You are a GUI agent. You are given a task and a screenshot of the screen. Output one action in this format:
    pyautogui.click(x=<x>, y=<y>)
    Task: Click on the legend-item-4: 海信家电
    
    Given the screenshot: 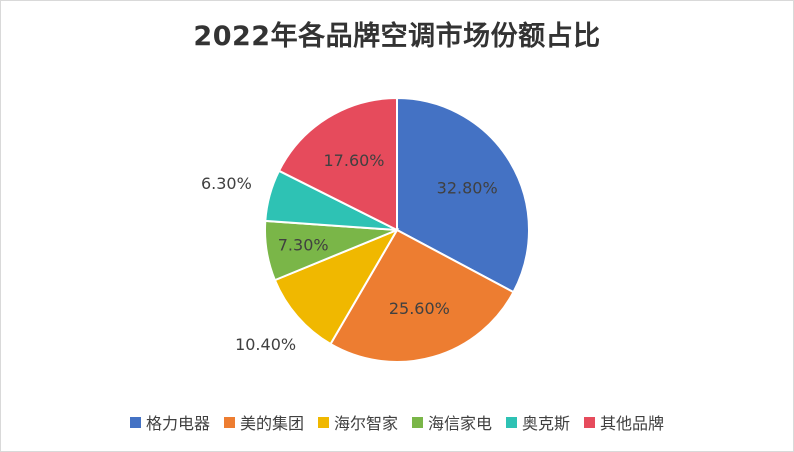 What is the action you would take?
    pyautogui.click(x=452, y=422)
    